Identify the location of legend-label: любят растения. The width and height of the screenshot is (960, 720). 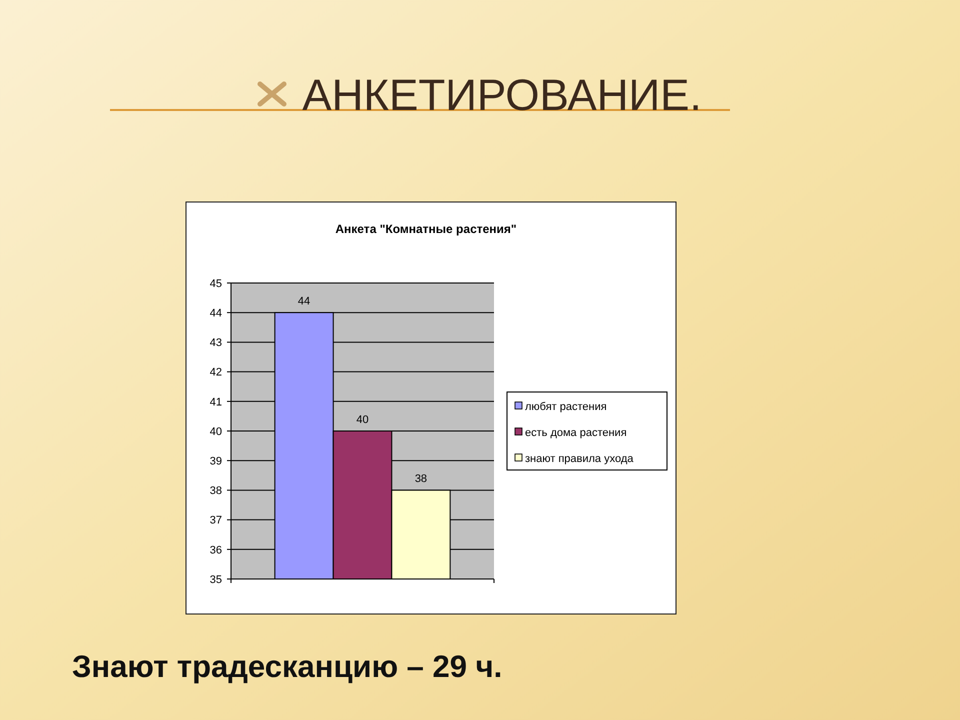
(566, 407).